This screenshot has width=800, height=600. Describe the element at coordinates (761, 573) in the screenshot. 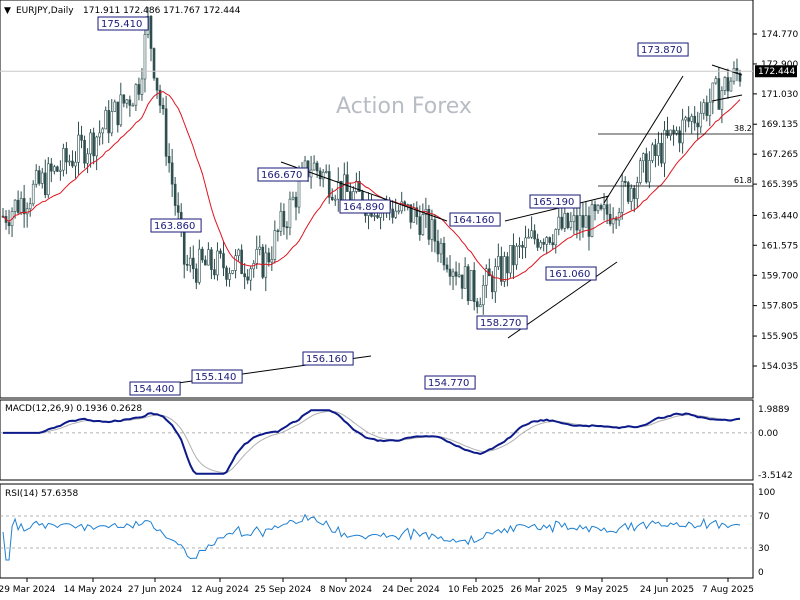

I see `rsi-tick-label: 0` at that location.